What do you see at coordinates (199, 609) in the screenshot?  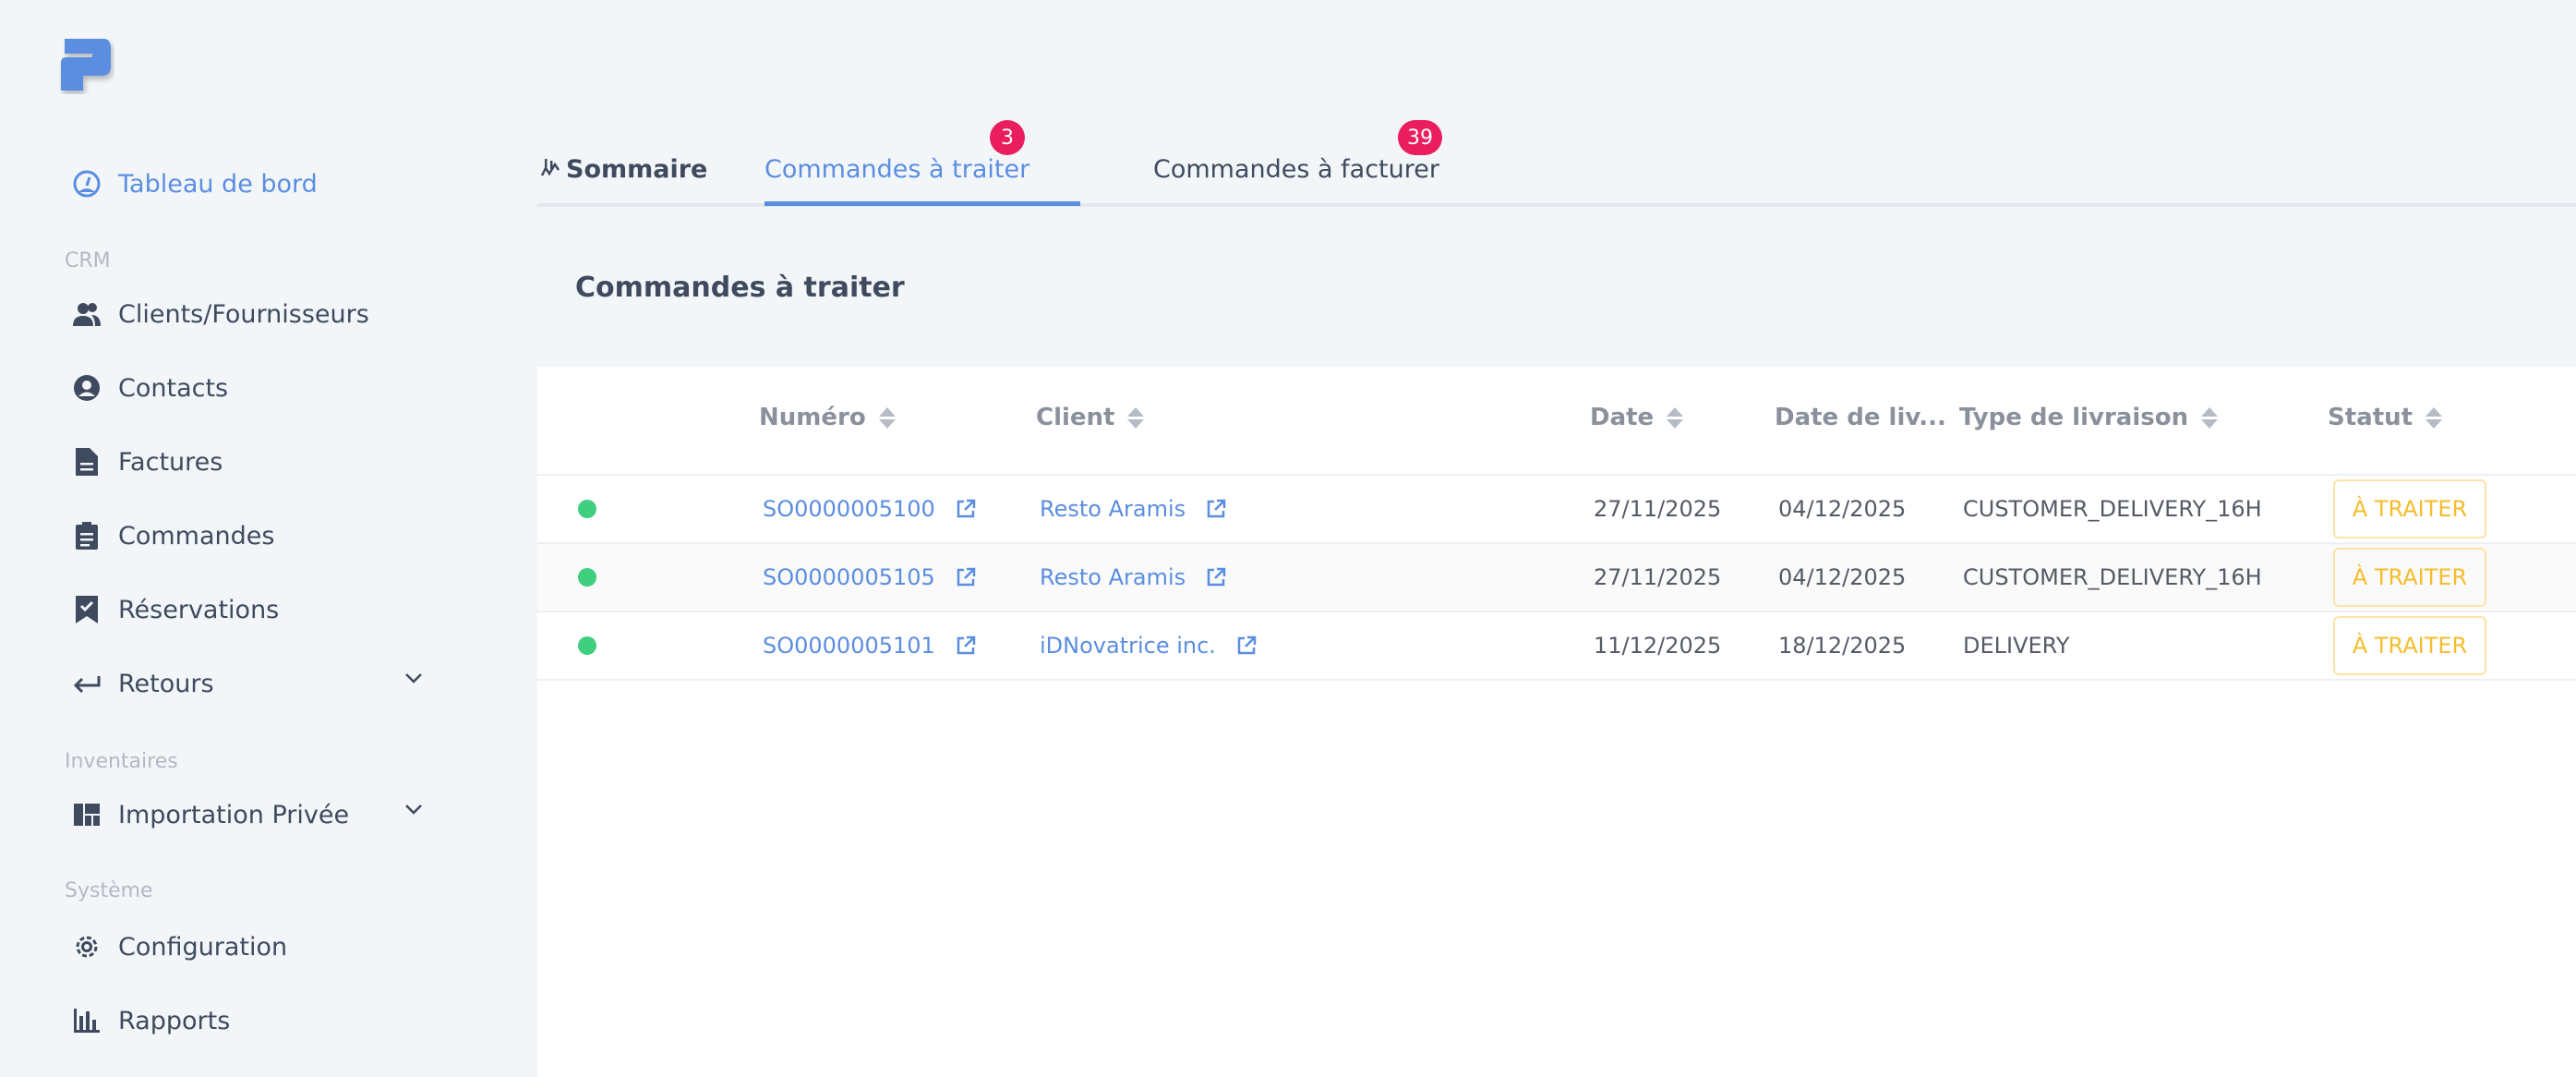 I see `sidebar-item-label: Réservations` at bounding box center [199, 609].